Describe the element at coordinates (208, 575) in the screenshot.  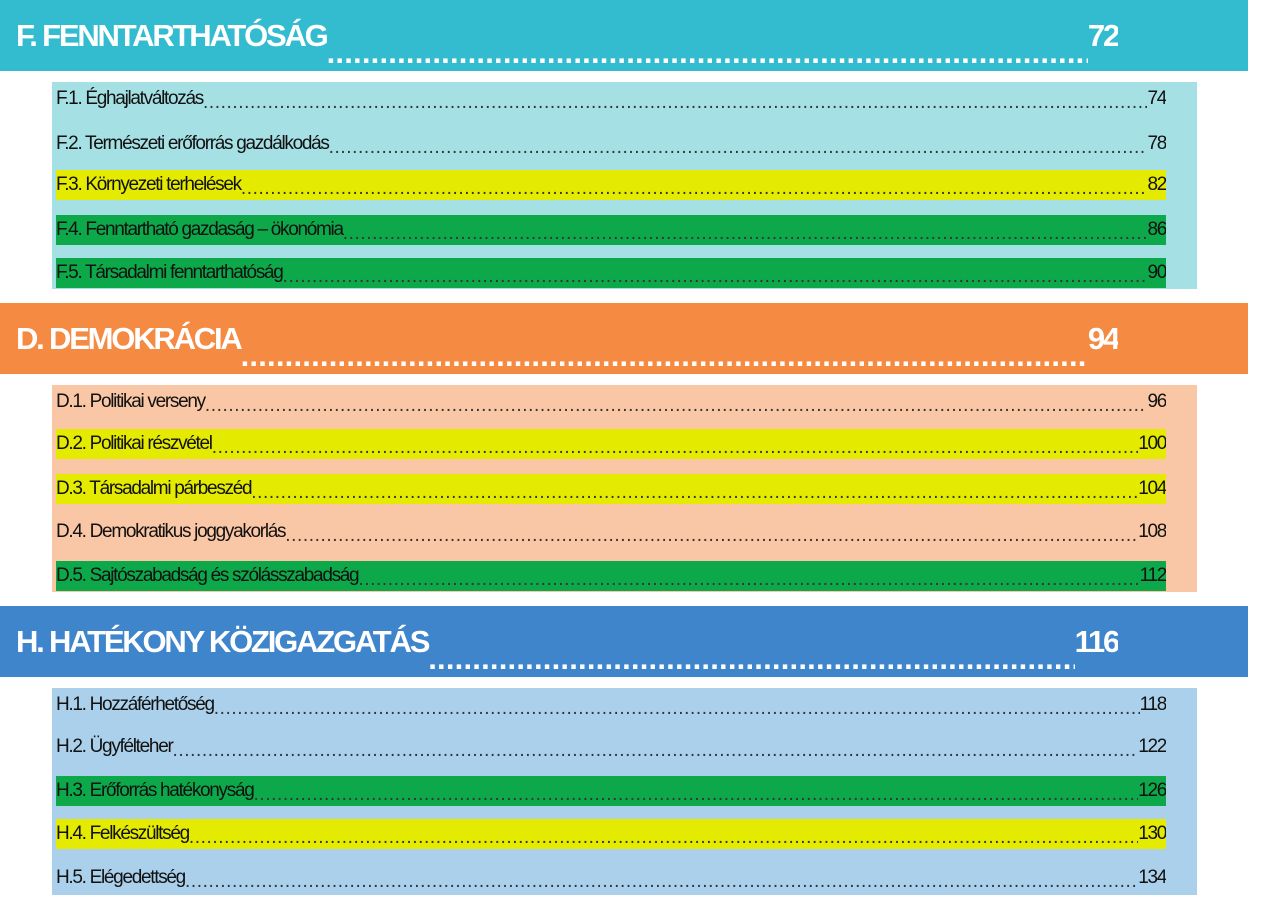
I see `toc-entry-label: D.5. Sajtószabadság és szólásszabadság` at that location.